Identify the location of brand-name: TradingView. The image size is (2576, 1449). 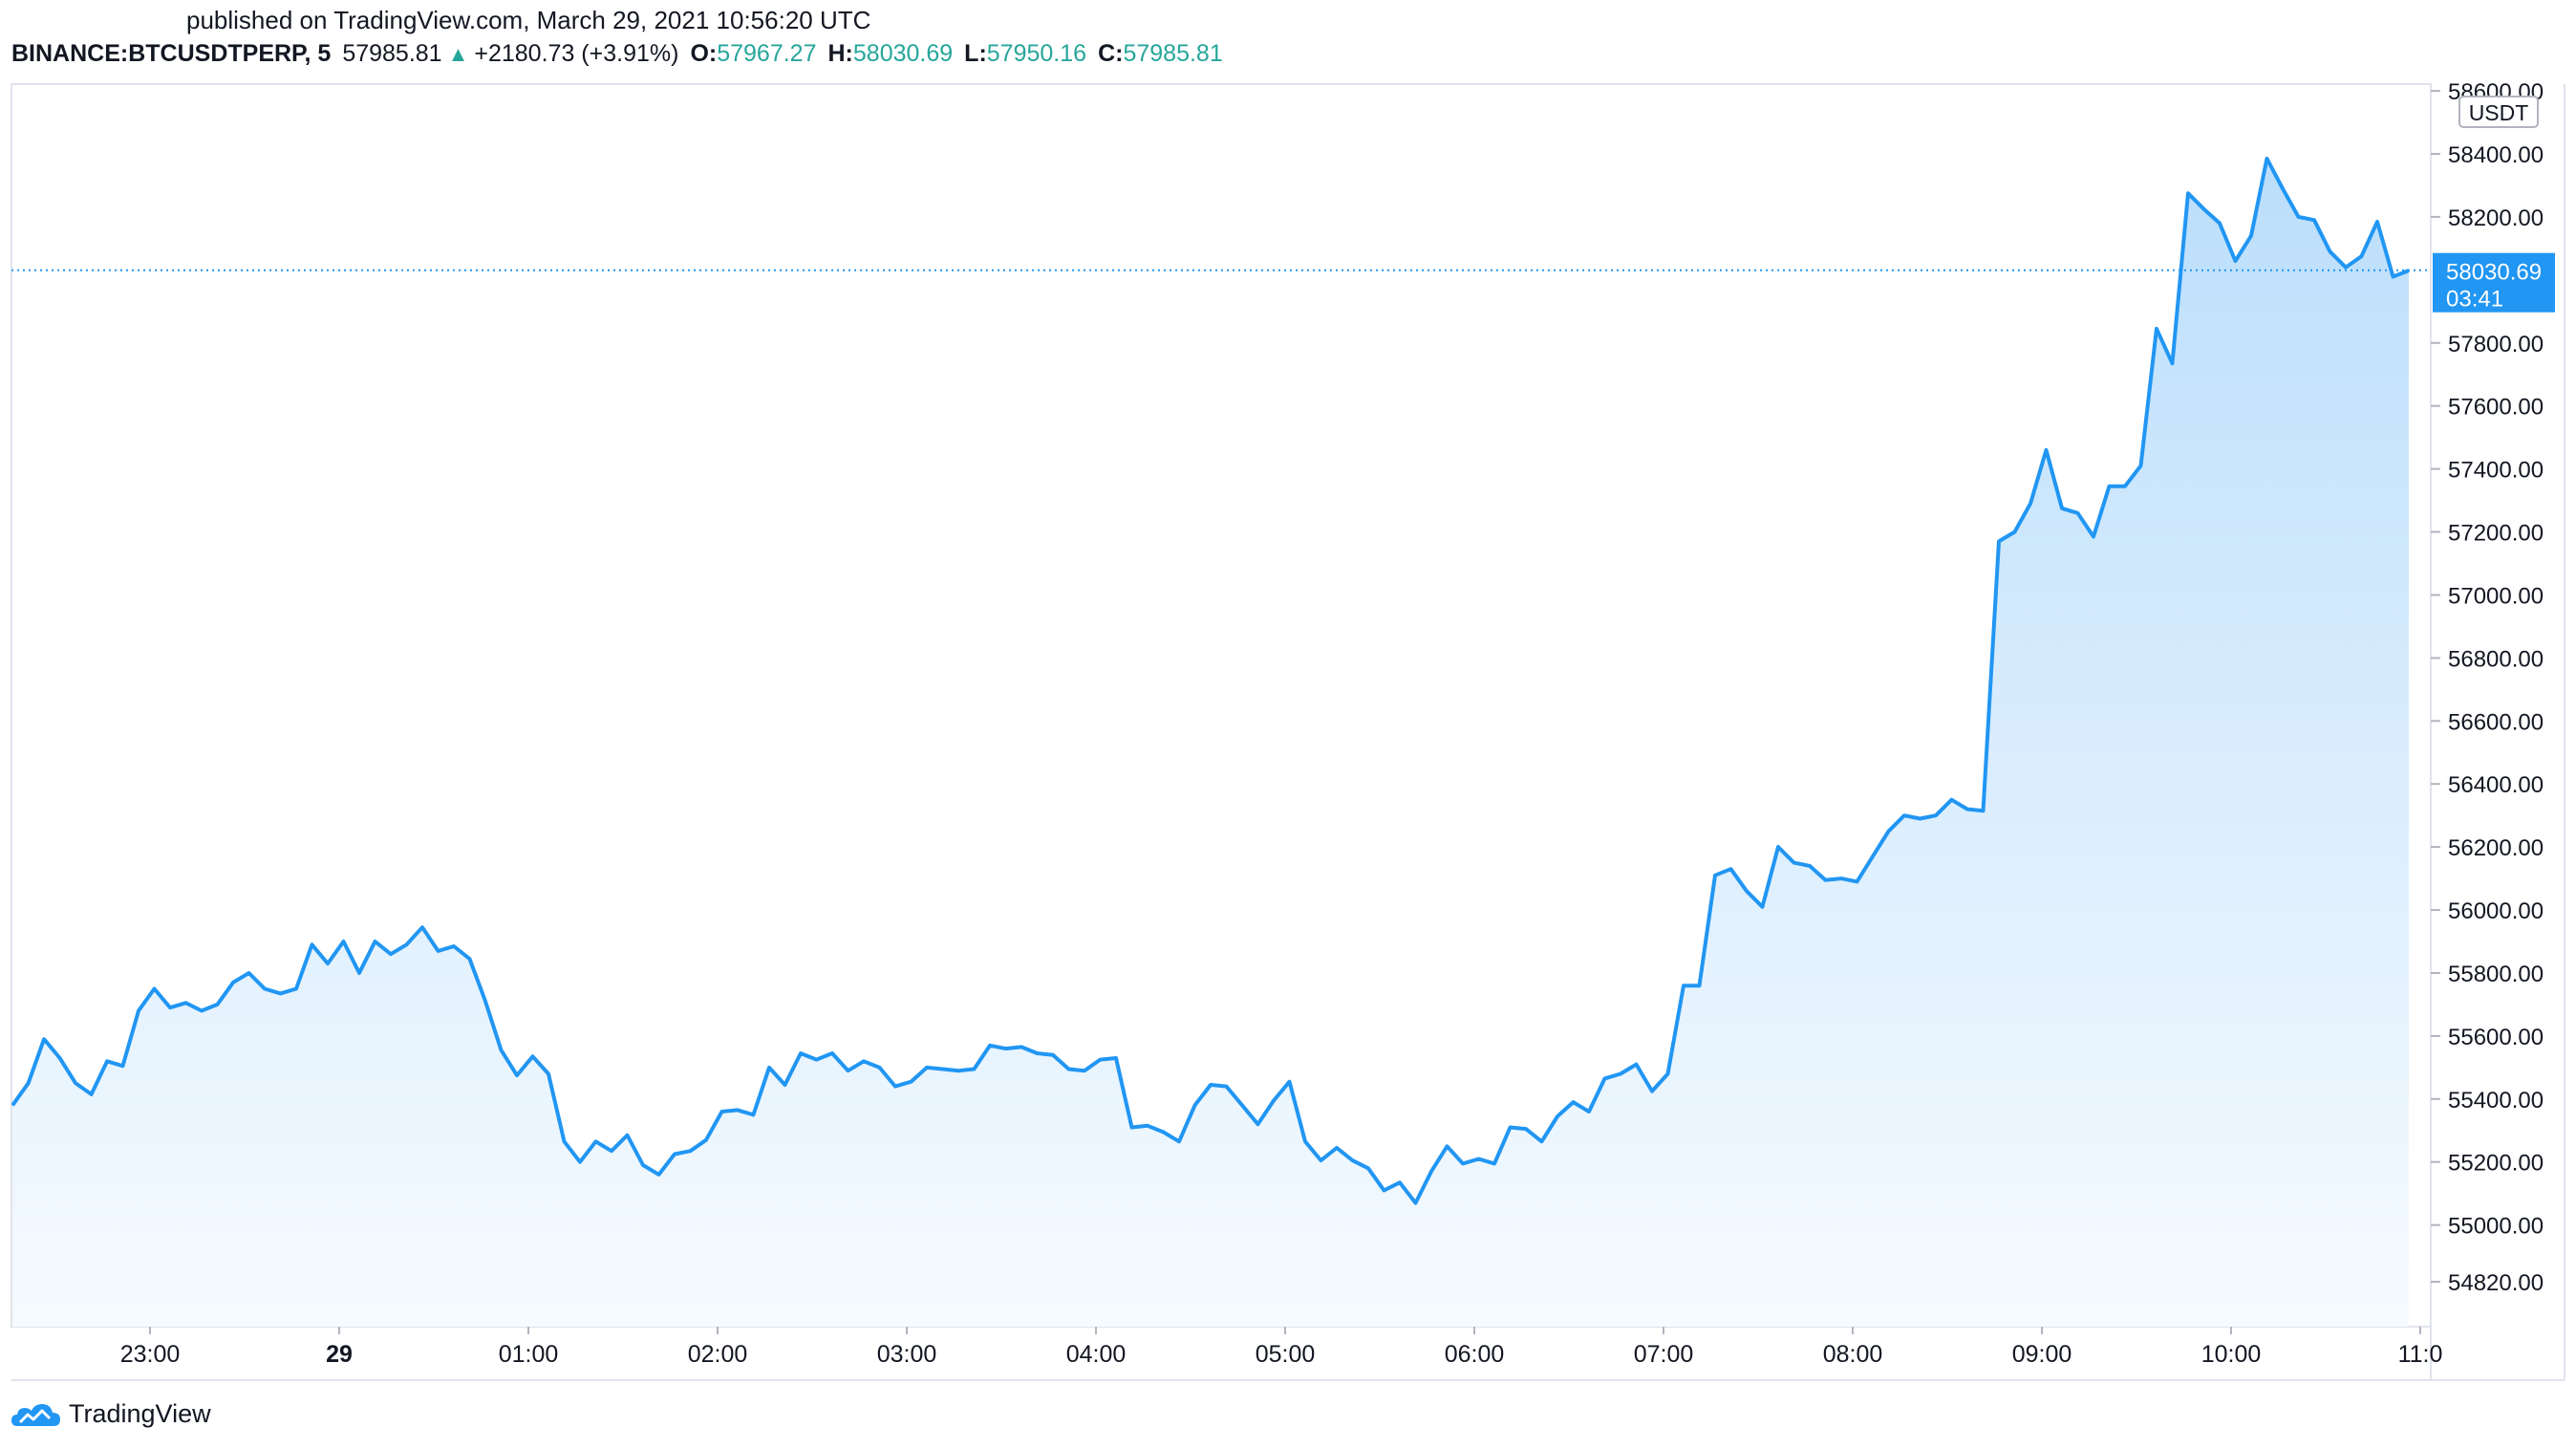
(140, 1413).